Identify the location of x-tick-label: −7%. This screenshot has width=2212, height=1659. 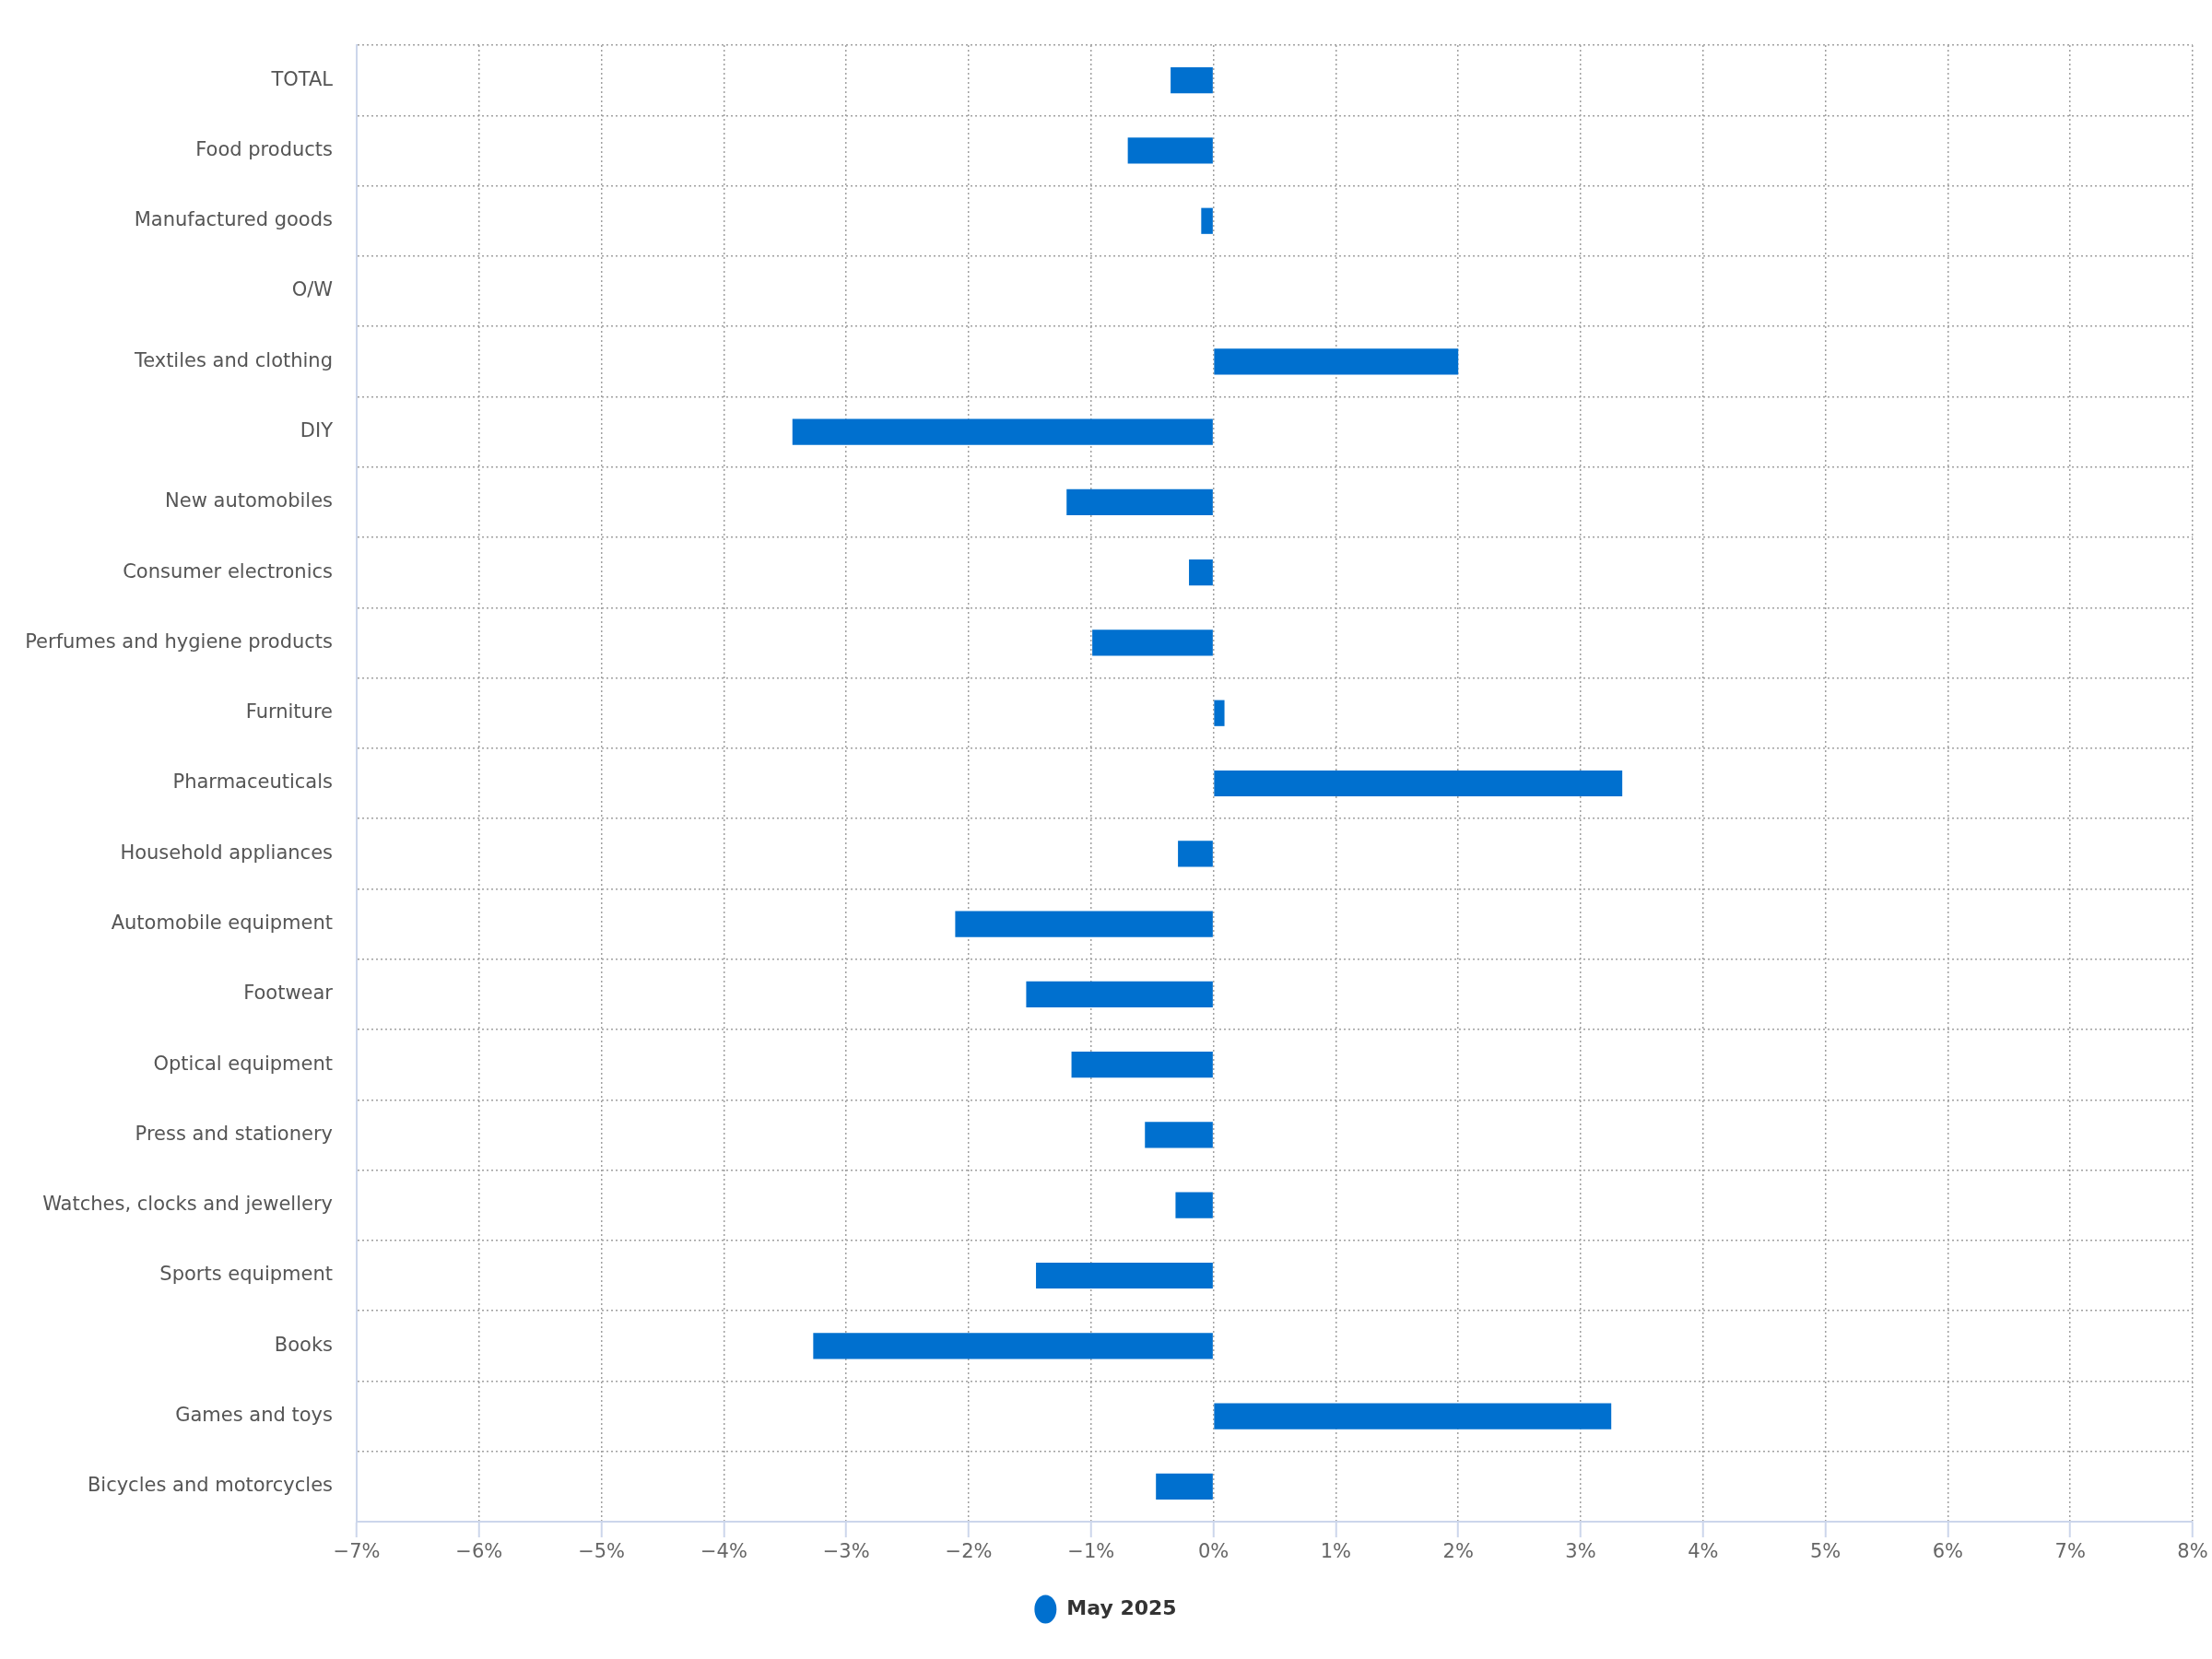
(357, 1551).